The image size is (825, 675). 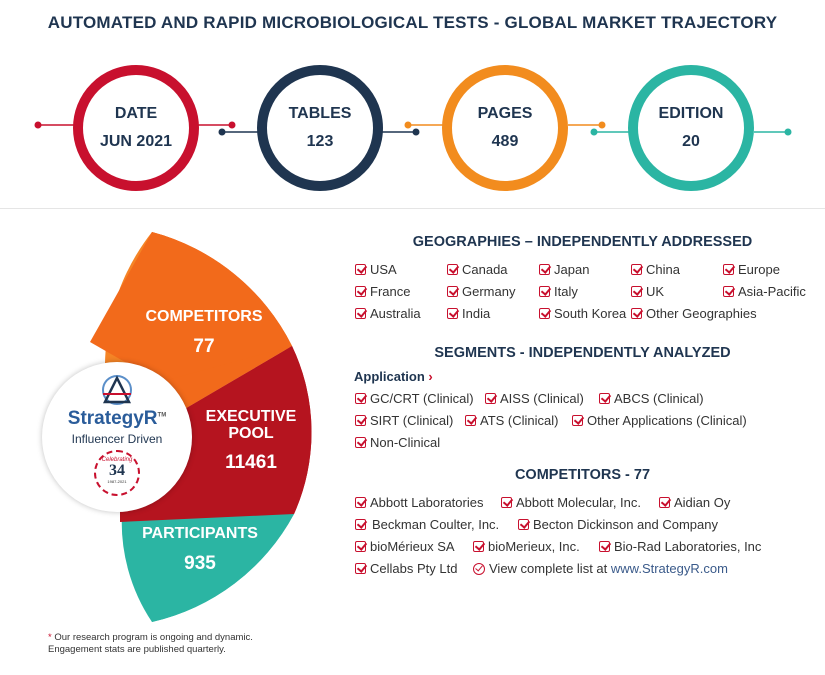 I want to click on divider, so click(x=412, y=208).